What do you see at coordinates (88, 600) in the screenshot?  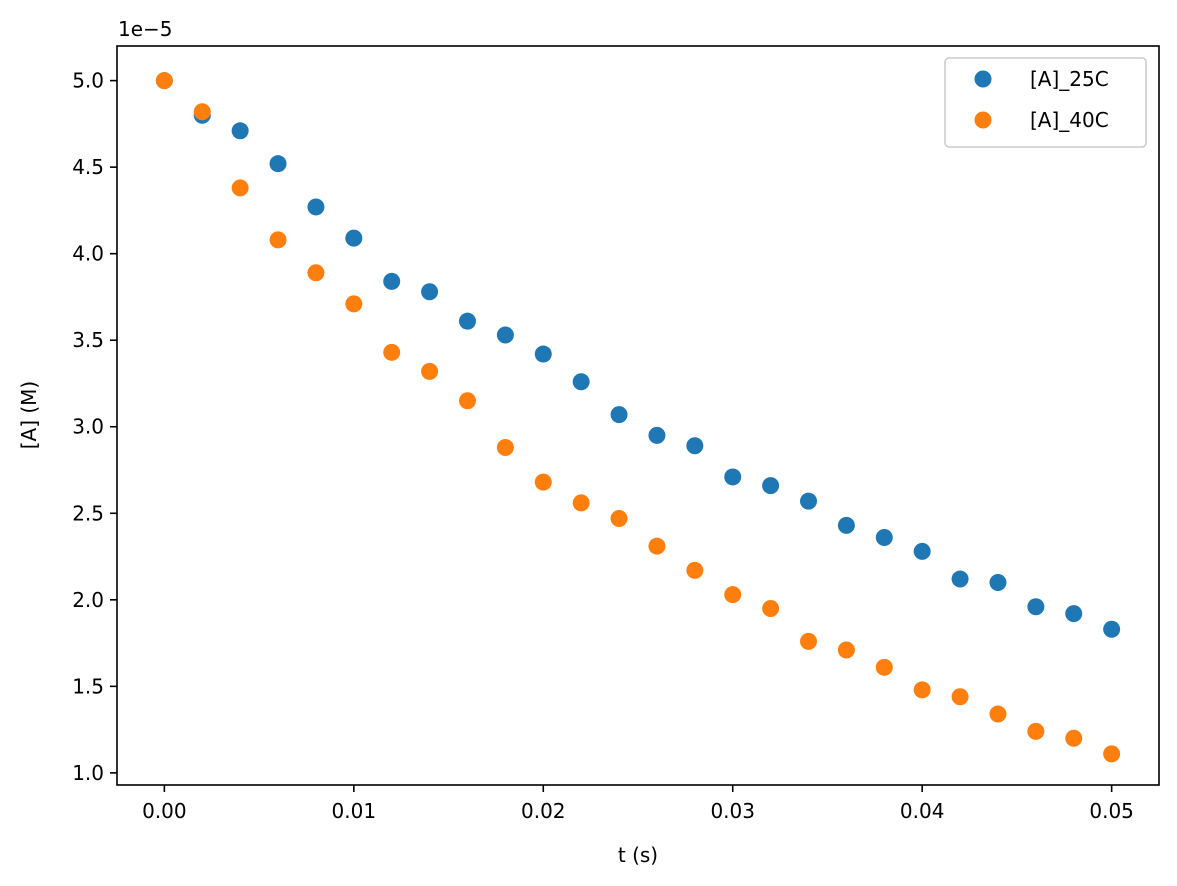 I see `y-tick-label: 2.0` at bounding box center [88, 600].